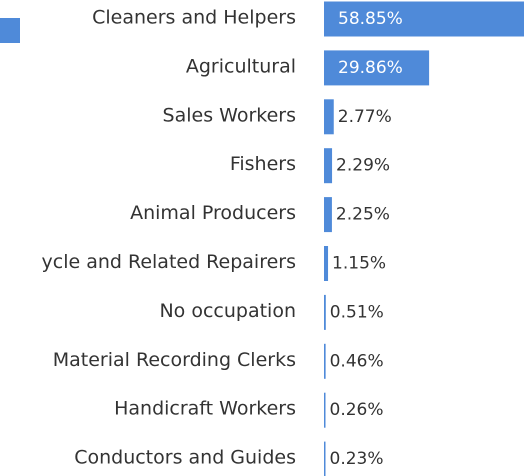 This screenshot has width=524, height=476. Describe the element at coordinates (357, 312) in the screenshot. I see `value-label: 0.51%` at that location.